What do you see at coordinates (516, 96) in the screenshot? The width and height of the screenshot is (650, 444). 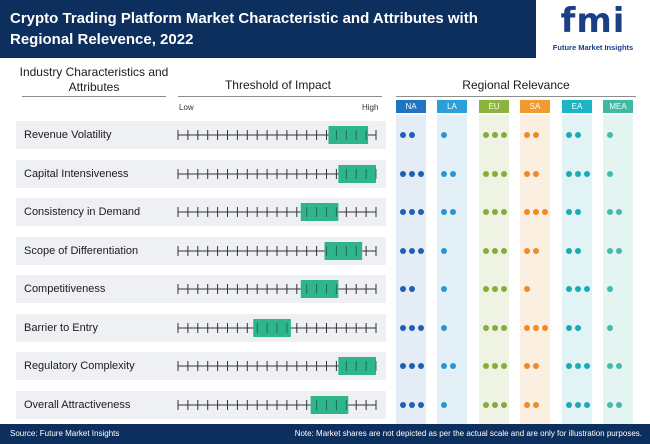 I see `regional-heading-underline` at bounding box center [516, 96].